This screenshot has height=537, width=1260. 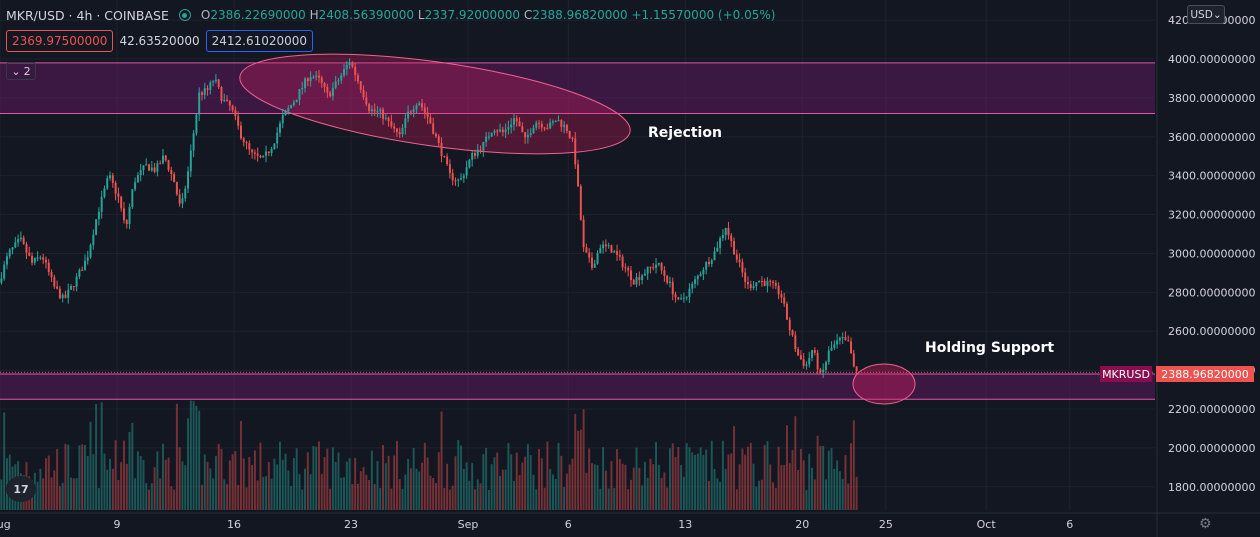 What do you see at coordinates (1201, 14) in the screenshot?
I see `currency-label: USD` at bounding box center [1201, 14].